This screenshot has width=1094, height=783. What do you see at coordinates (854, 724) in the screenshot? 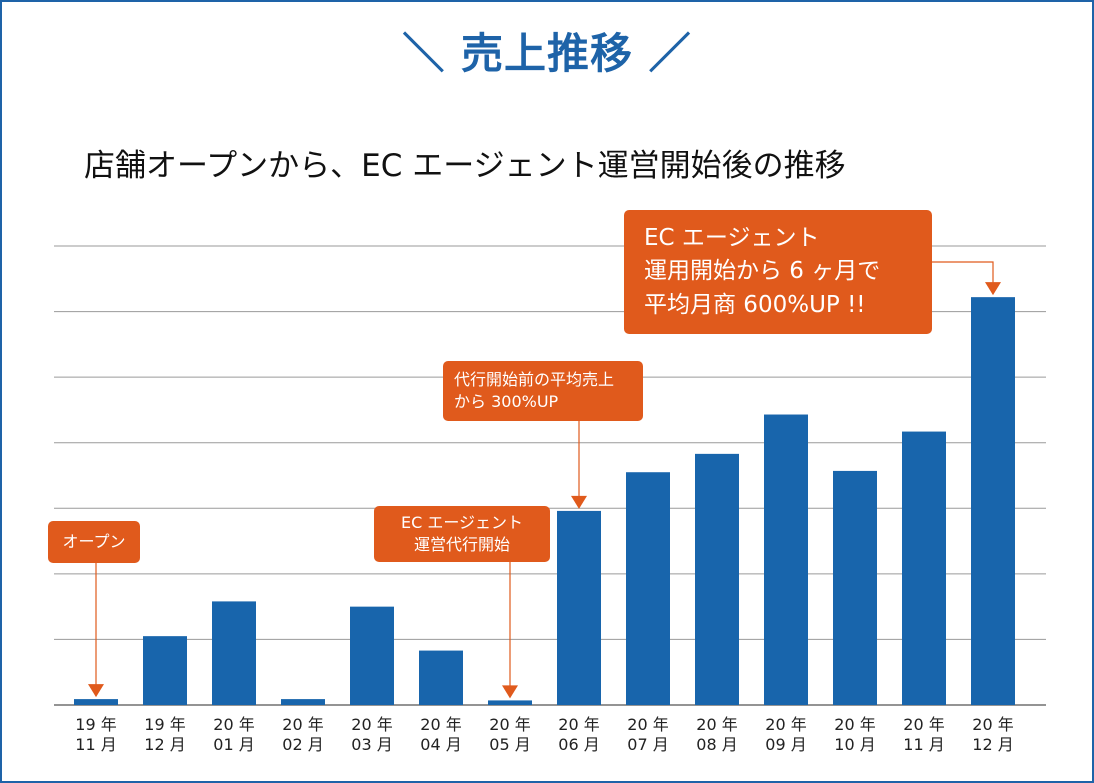
I see `x-tick-label-12-year: 20 年` at bounding box center [854, 724].